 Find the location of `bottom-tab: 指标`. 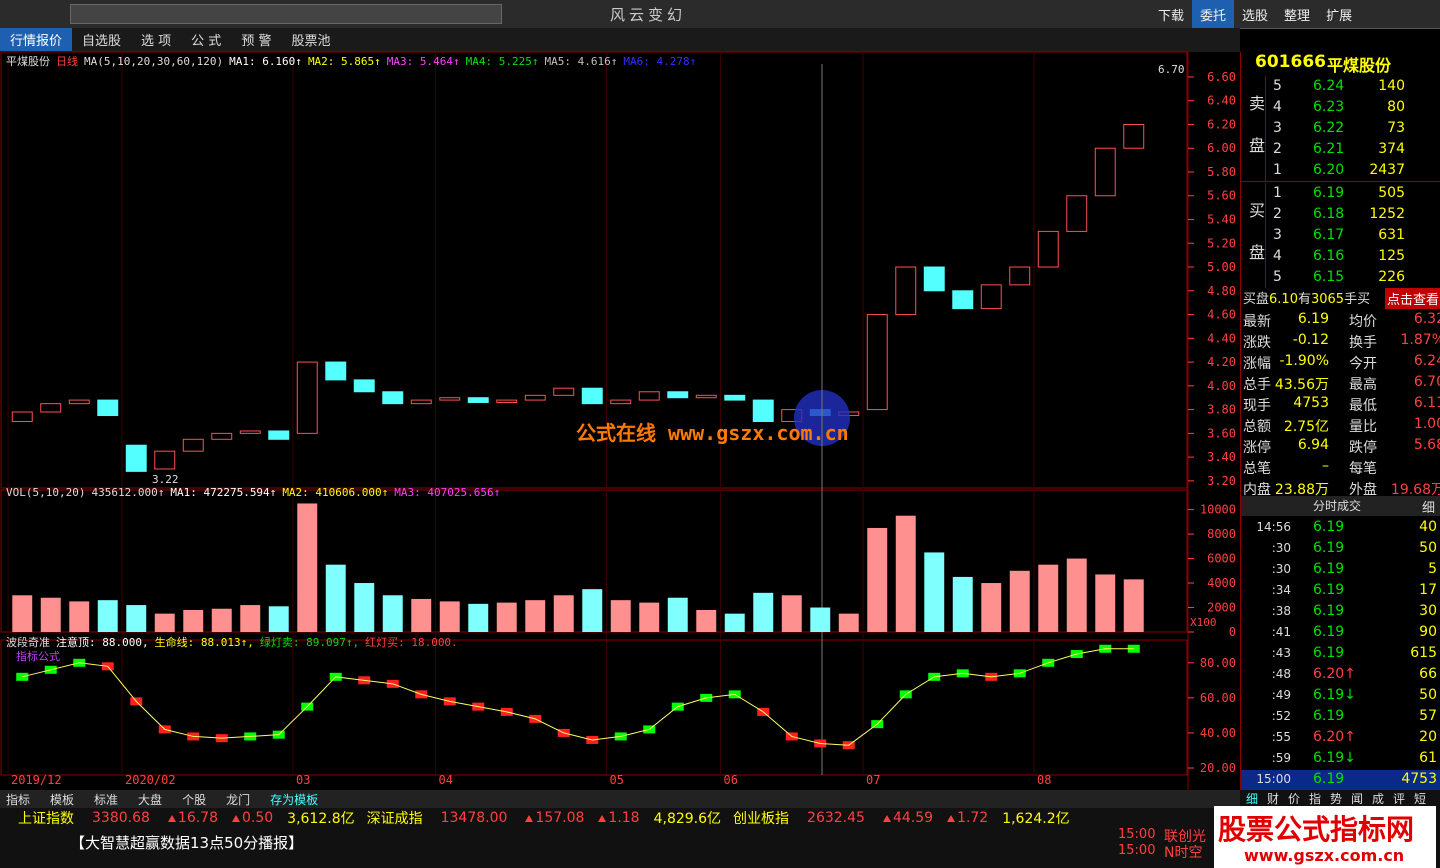

bottom-tab: 指标 is located at coordinates (18, 800).